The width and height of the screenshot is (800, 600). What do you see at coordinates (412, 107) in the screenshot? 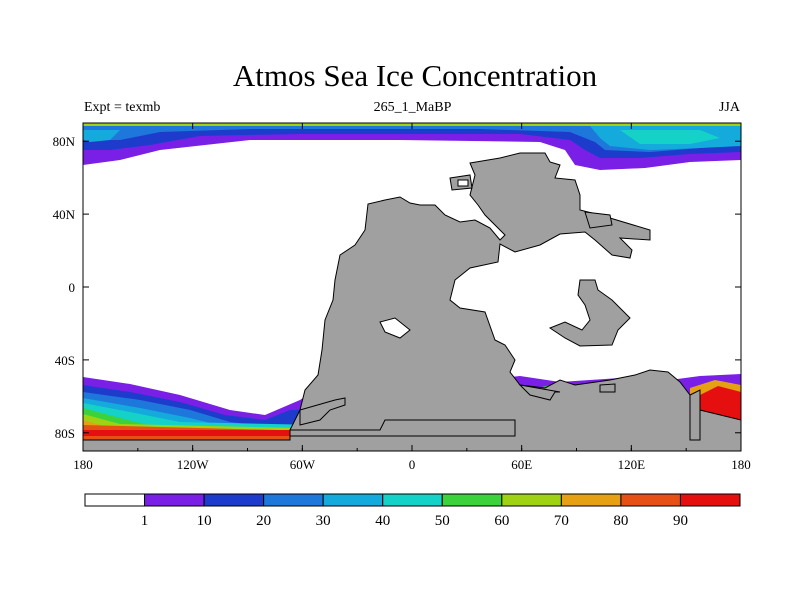
I see `run-label: 265_1_MaBP` at bounding box center [412, 107].